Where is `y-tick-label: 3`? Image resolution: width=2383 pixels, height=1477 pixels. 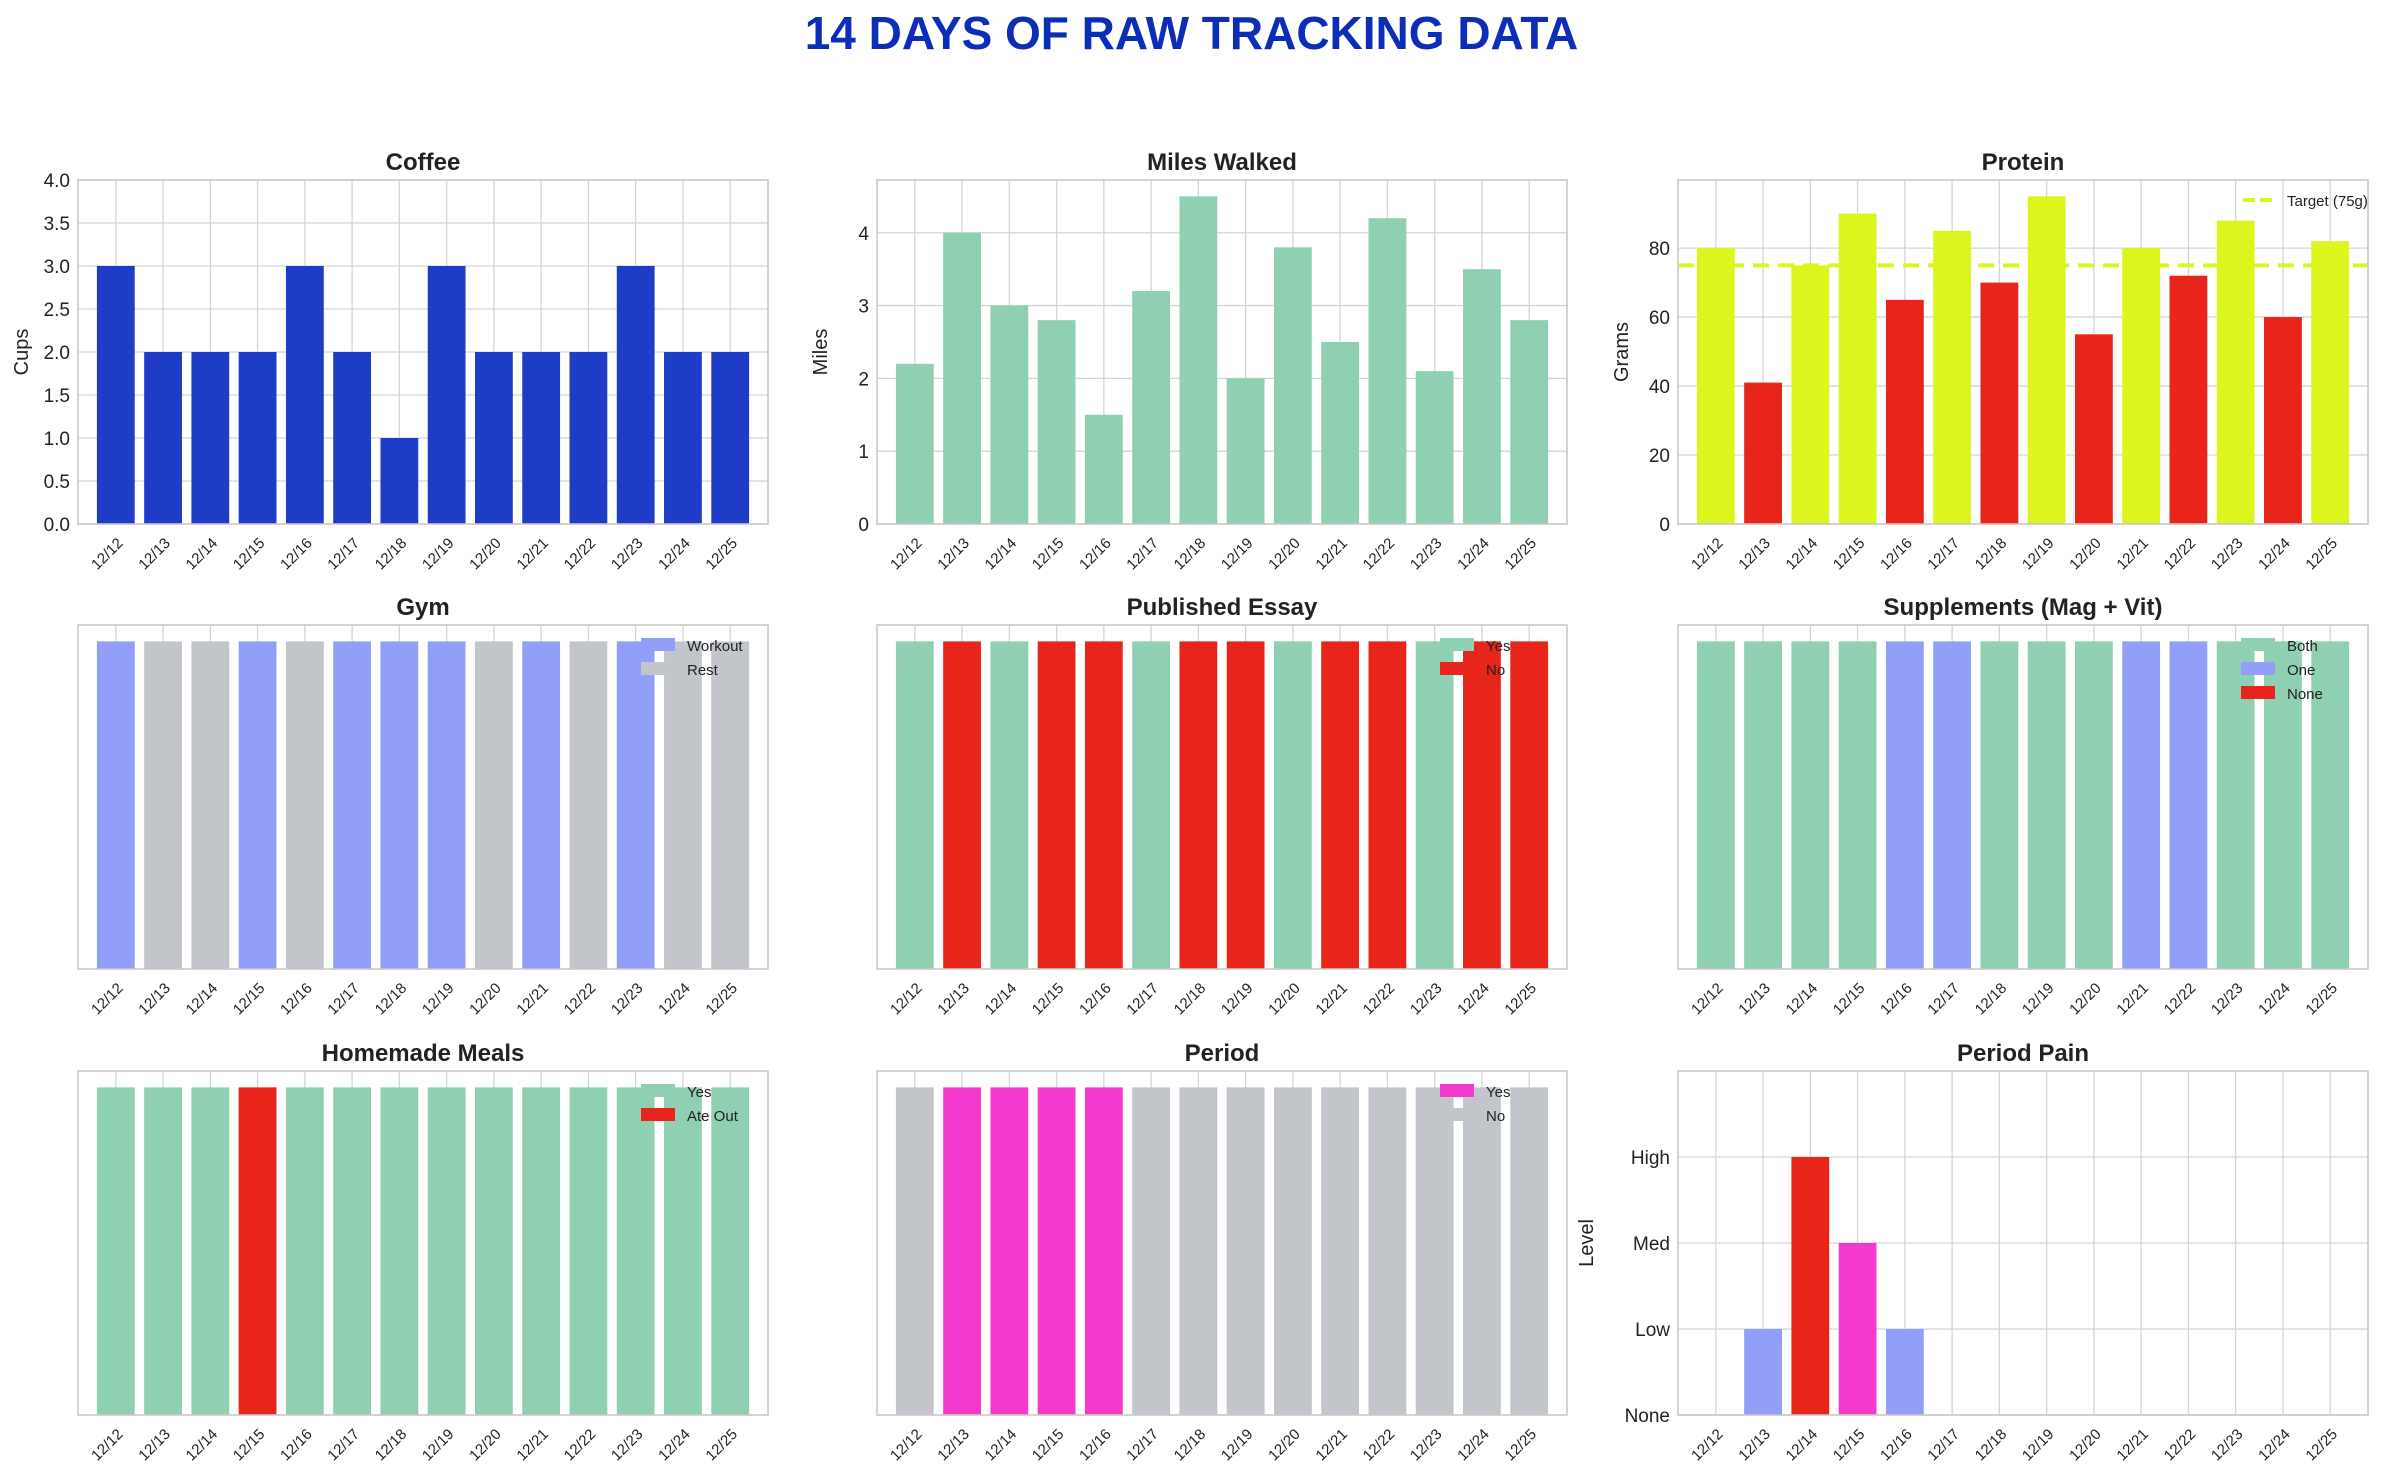 y-tick-label: 3 is located at coordinates (863, 307).